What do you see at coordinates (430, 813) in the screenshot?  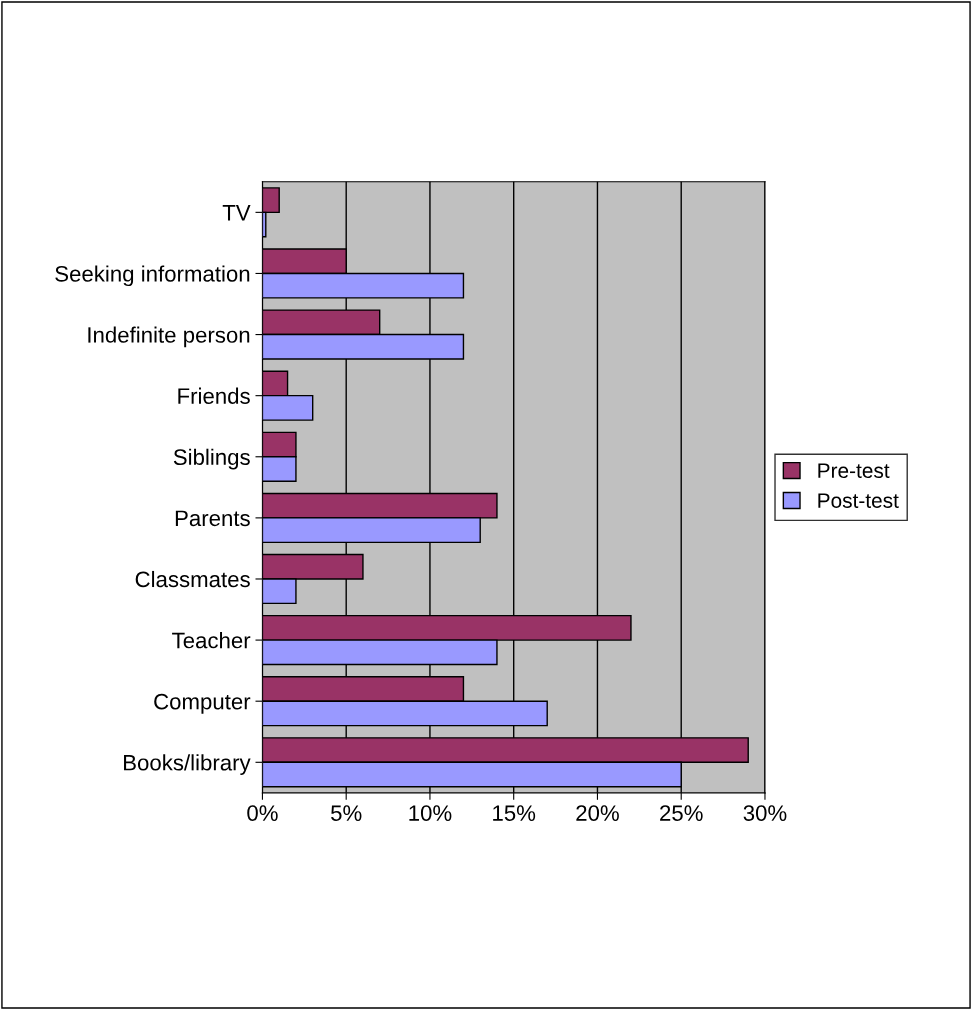 I see `x-tick-label: 10%` at bounding box center [430, 813].